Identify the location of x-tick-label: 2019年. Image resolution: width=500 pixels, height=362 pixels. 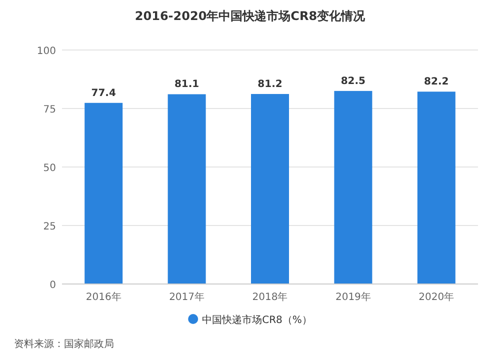
(353, 297).